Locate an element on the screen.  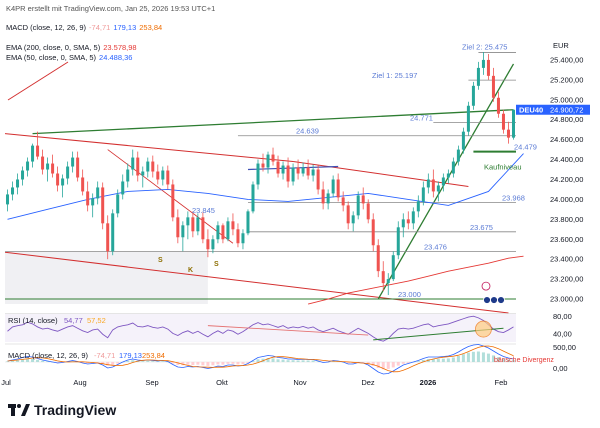
event-marker-icon is located at coordinates (494, 300).